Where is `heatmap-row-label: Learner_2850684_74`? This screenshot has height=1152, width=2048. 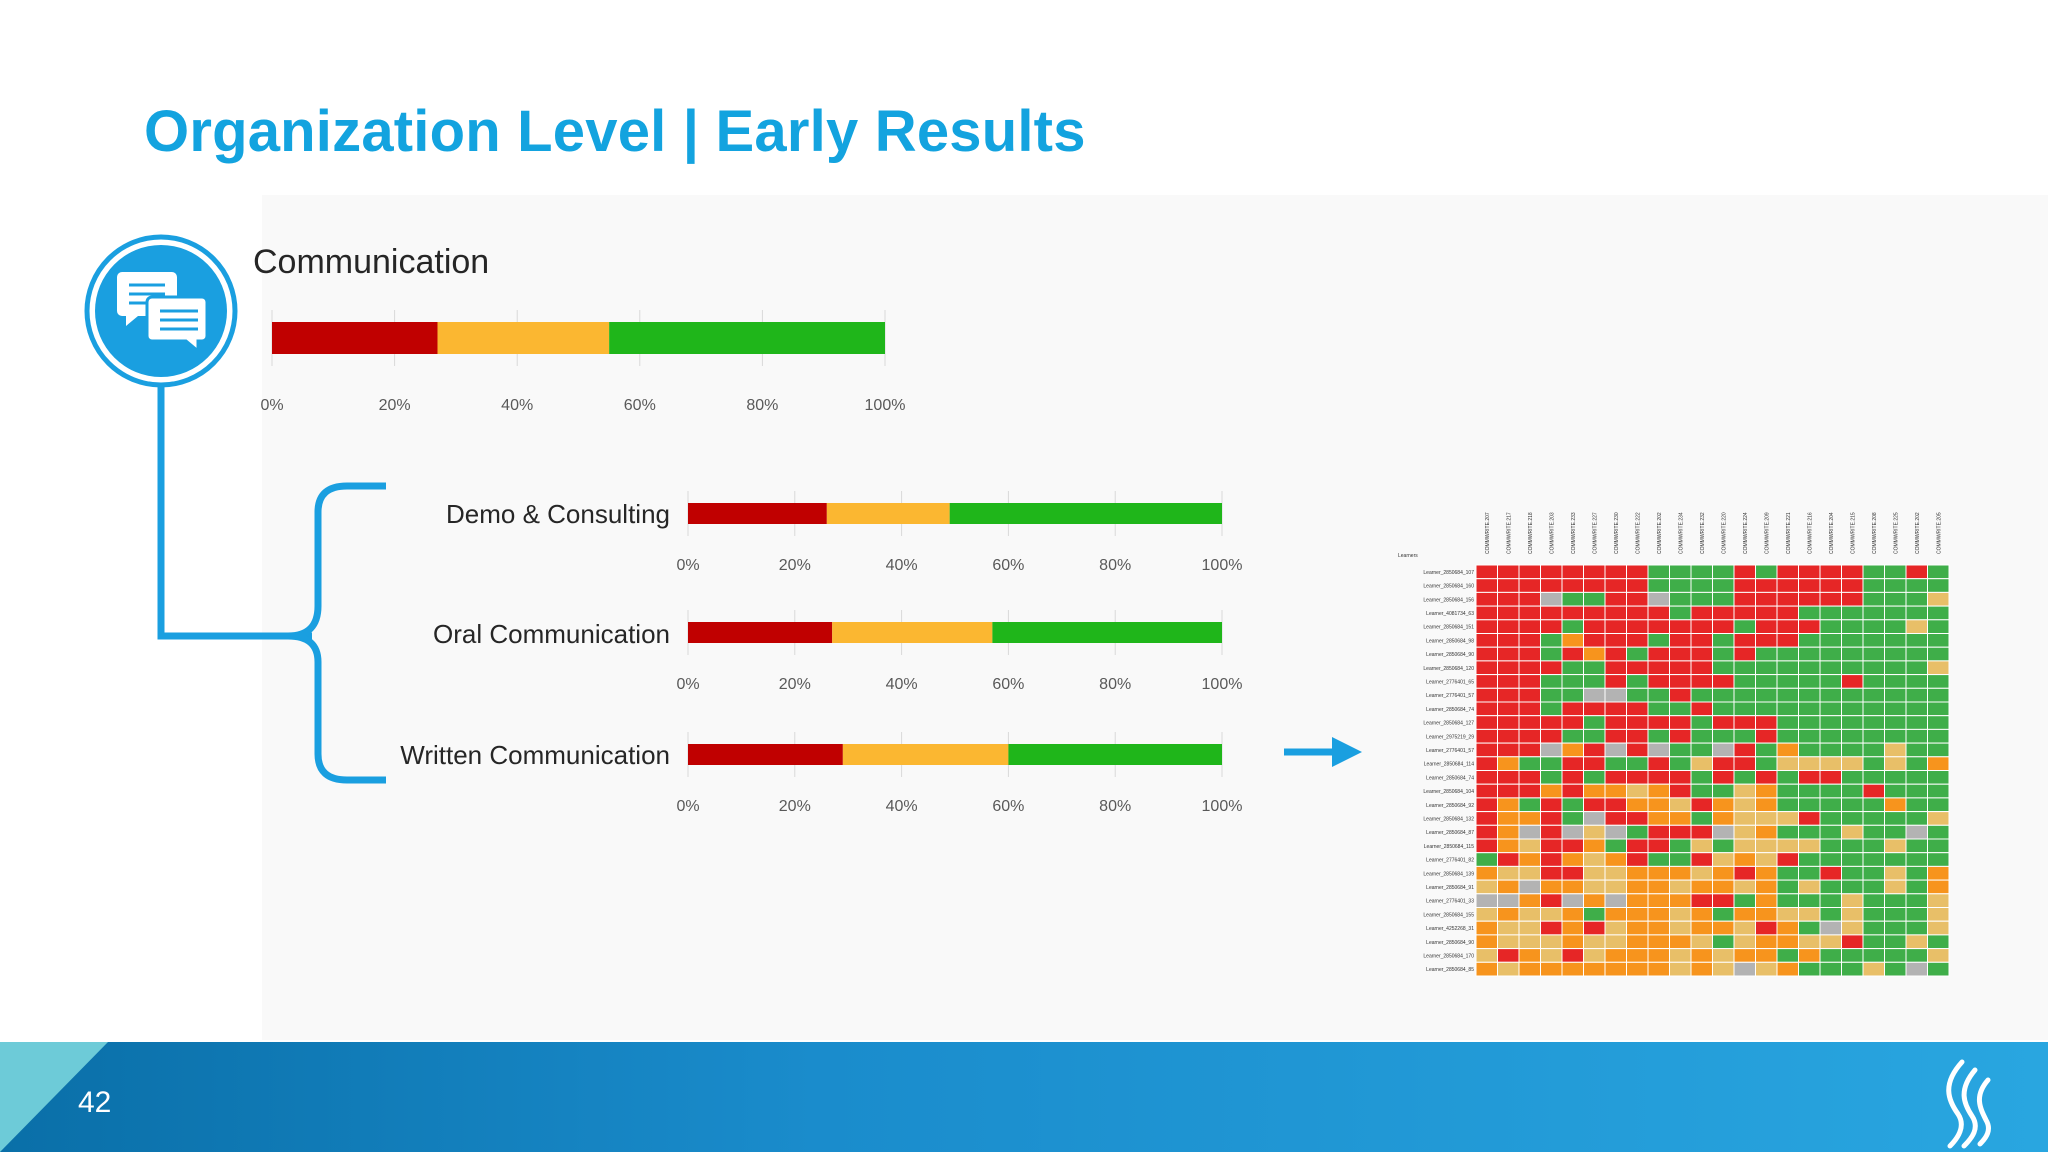
heatmap-row-label: Learner_2850684_74 is located at coordinates (1450, 778).